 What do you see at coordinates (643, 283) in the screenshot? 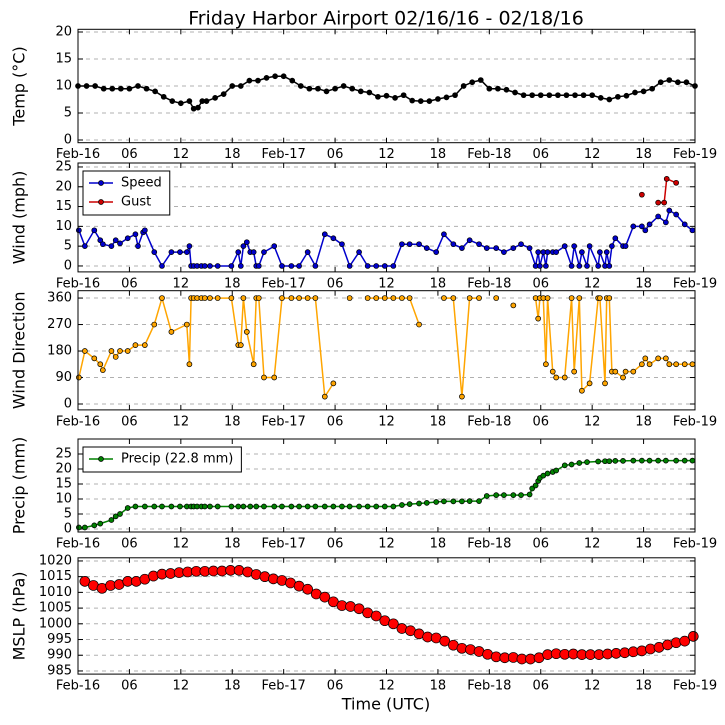
I see `x-tick-label: 18` at bounding box center [643, 283].